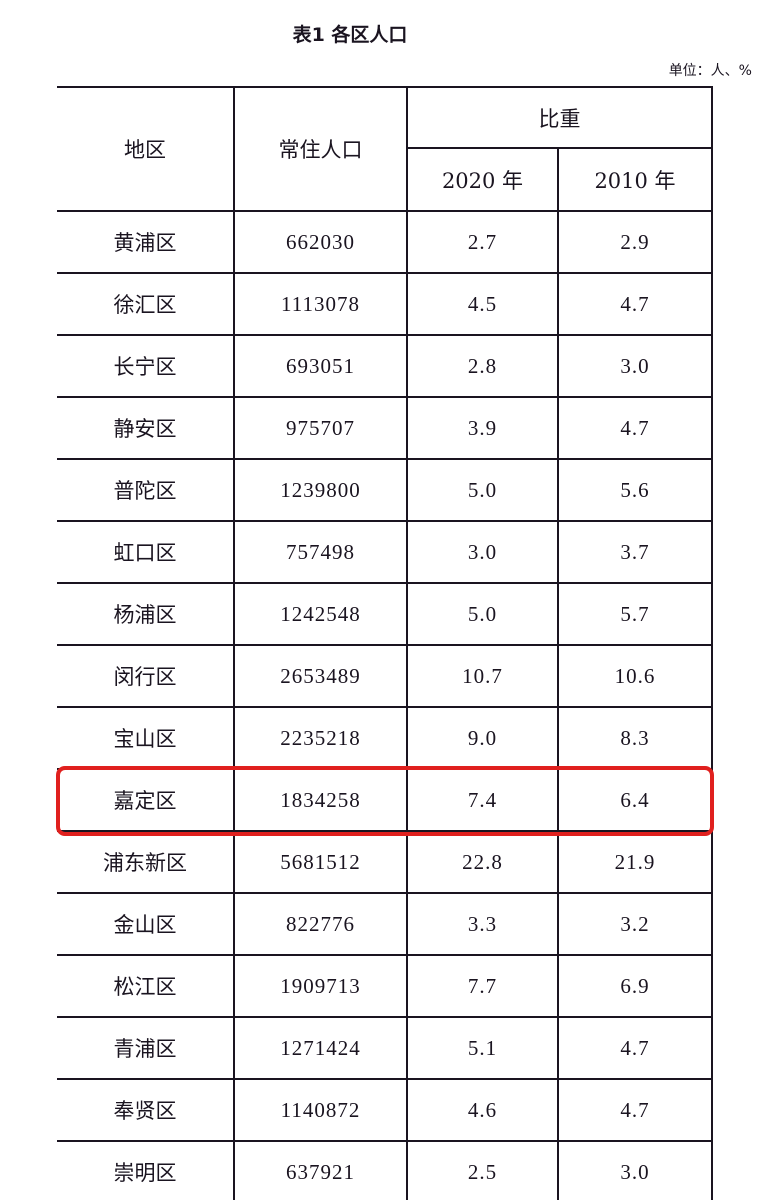 This screenshot has width=762, height=1200. I want to click on population-cell: 1239800, so click(320, 490).